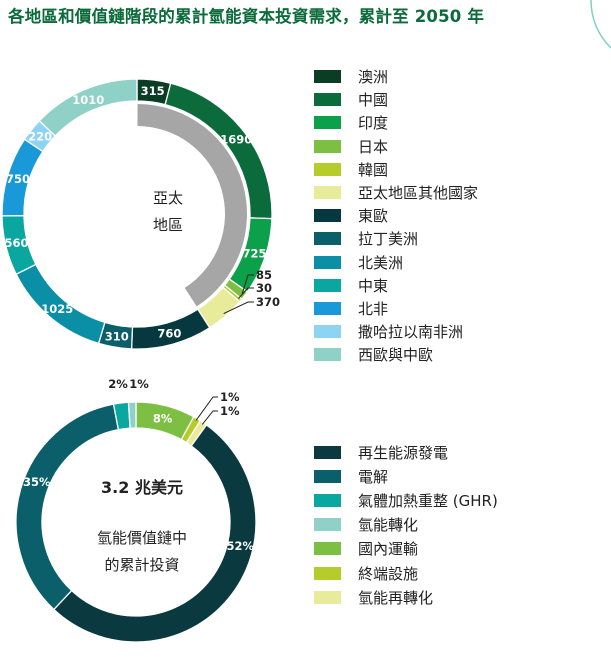 The image size is (611, 657). What do you see at coordinates (388, 549) in the screenshot?
I see `stage-legend-label: 國內運輸` at bounding box center [388, 549].